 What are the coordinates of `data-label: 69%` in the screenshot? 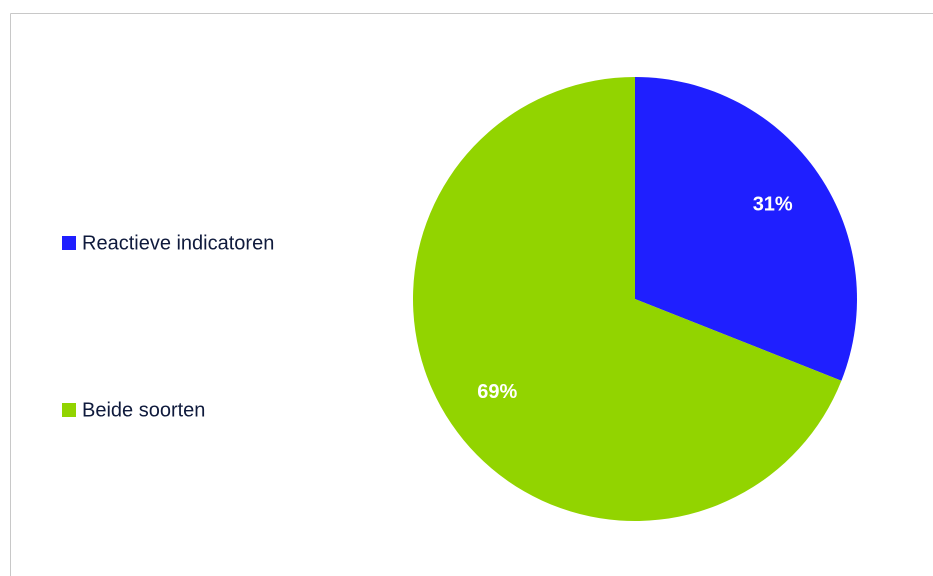 It's located at (497, 392).